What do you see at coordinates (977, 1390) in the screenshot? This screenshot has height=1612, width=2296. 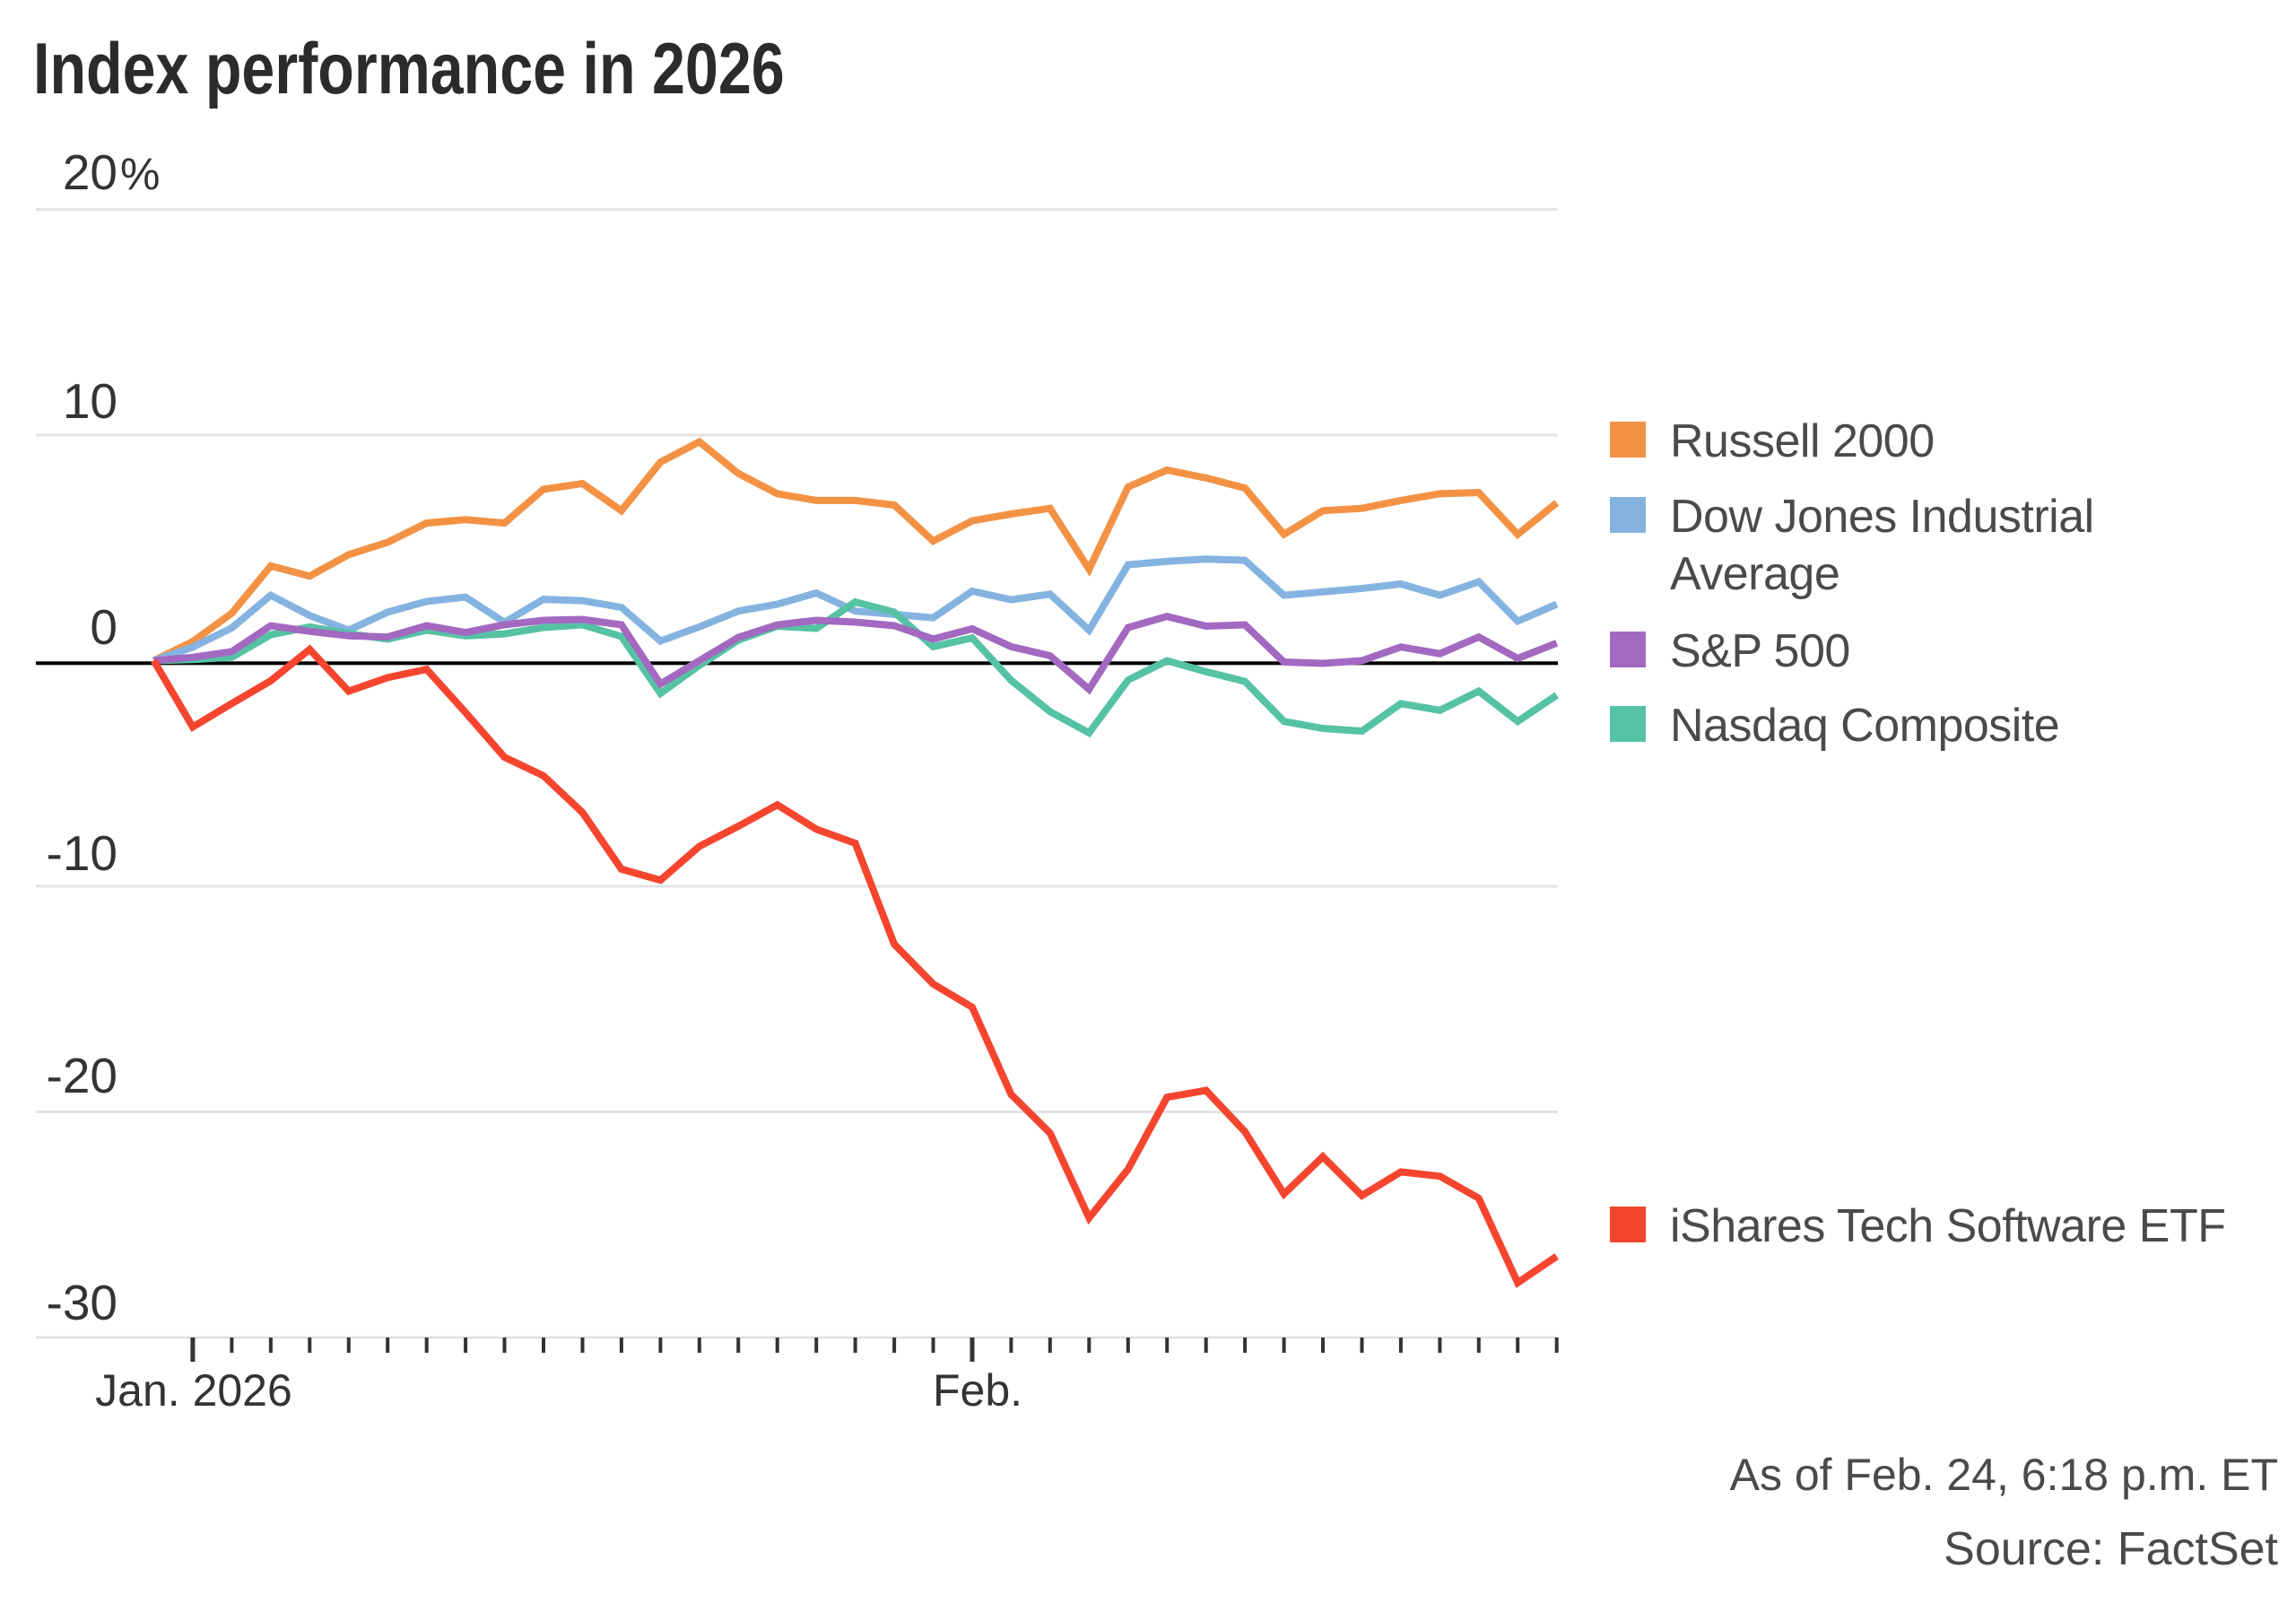 I see `svg-text: Feb.` at bounding box center [977, 1390].